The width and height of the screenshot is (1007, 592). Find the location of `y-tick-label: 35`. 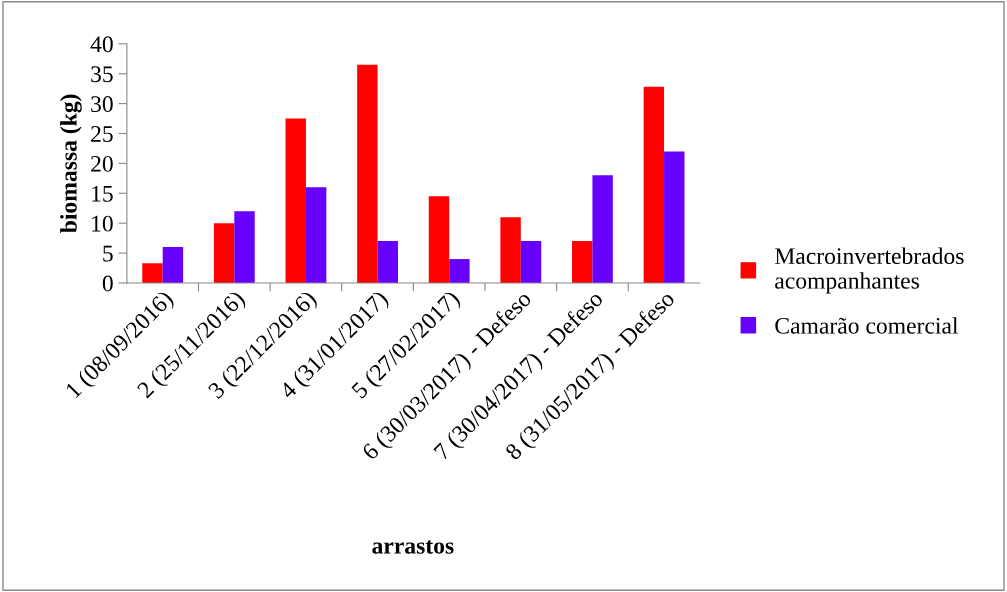

y-tick-label: 35 is located at coordinates (102, 74).